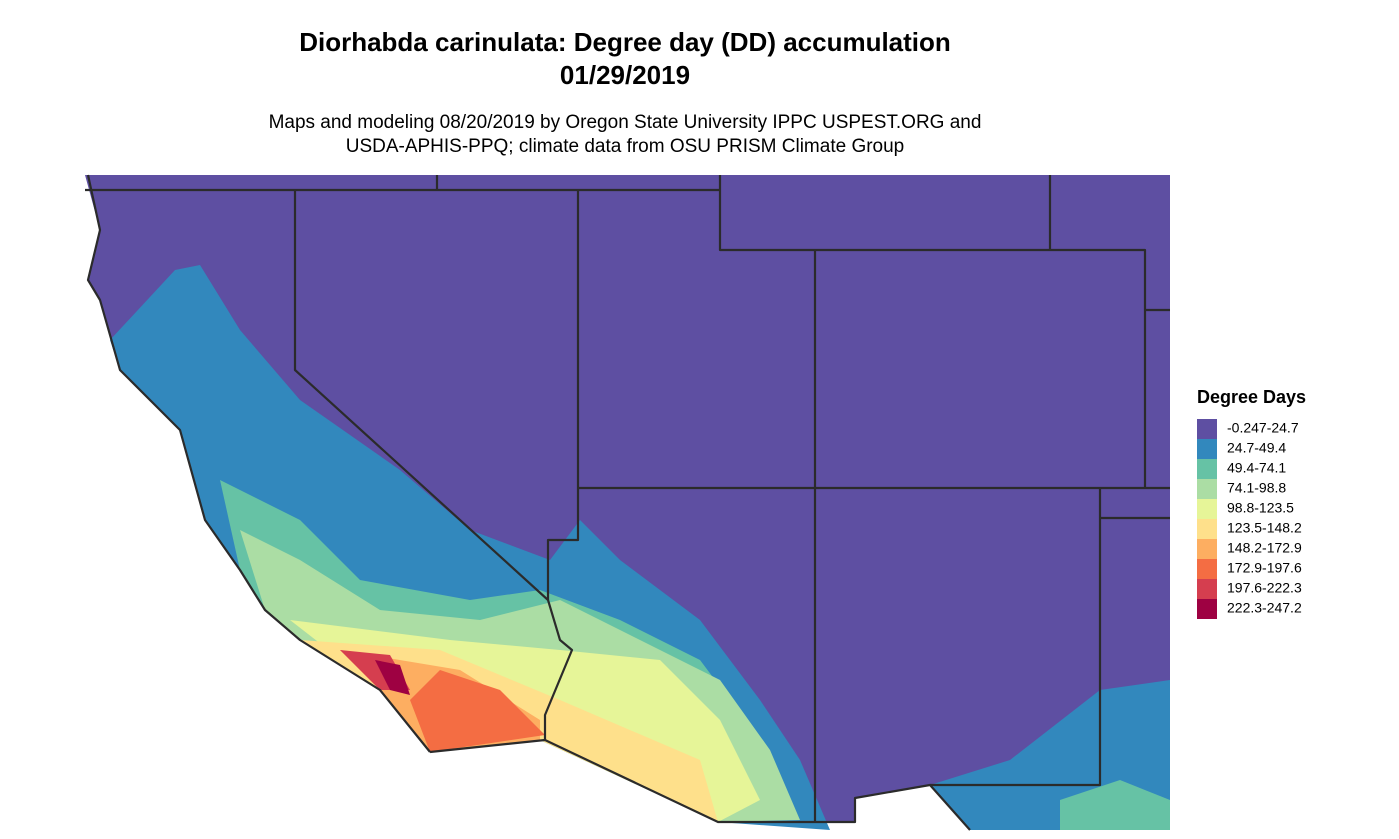 The width and height of the screenshot is (1399, 839). I want to click on legend-label: 49.4-74.1, so click(1256, 468).